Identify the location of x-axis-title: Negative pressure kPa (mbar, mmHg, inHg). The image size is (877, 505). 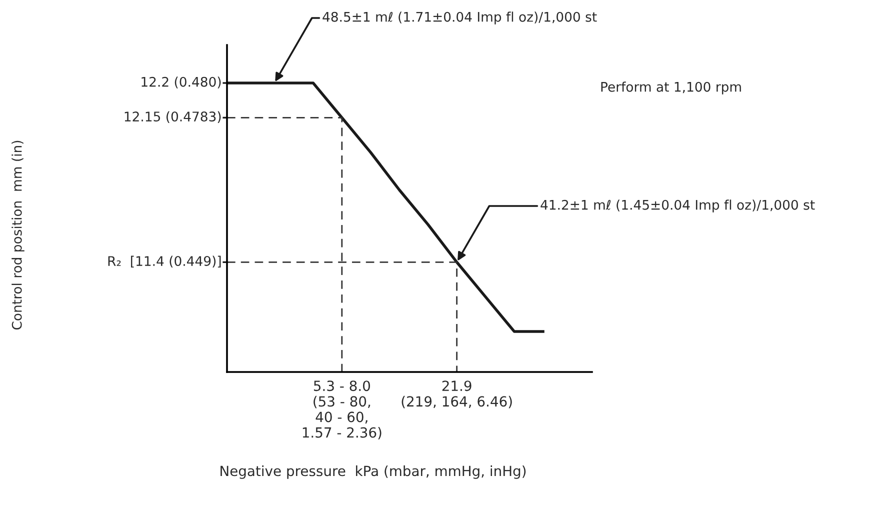
(373, 472).